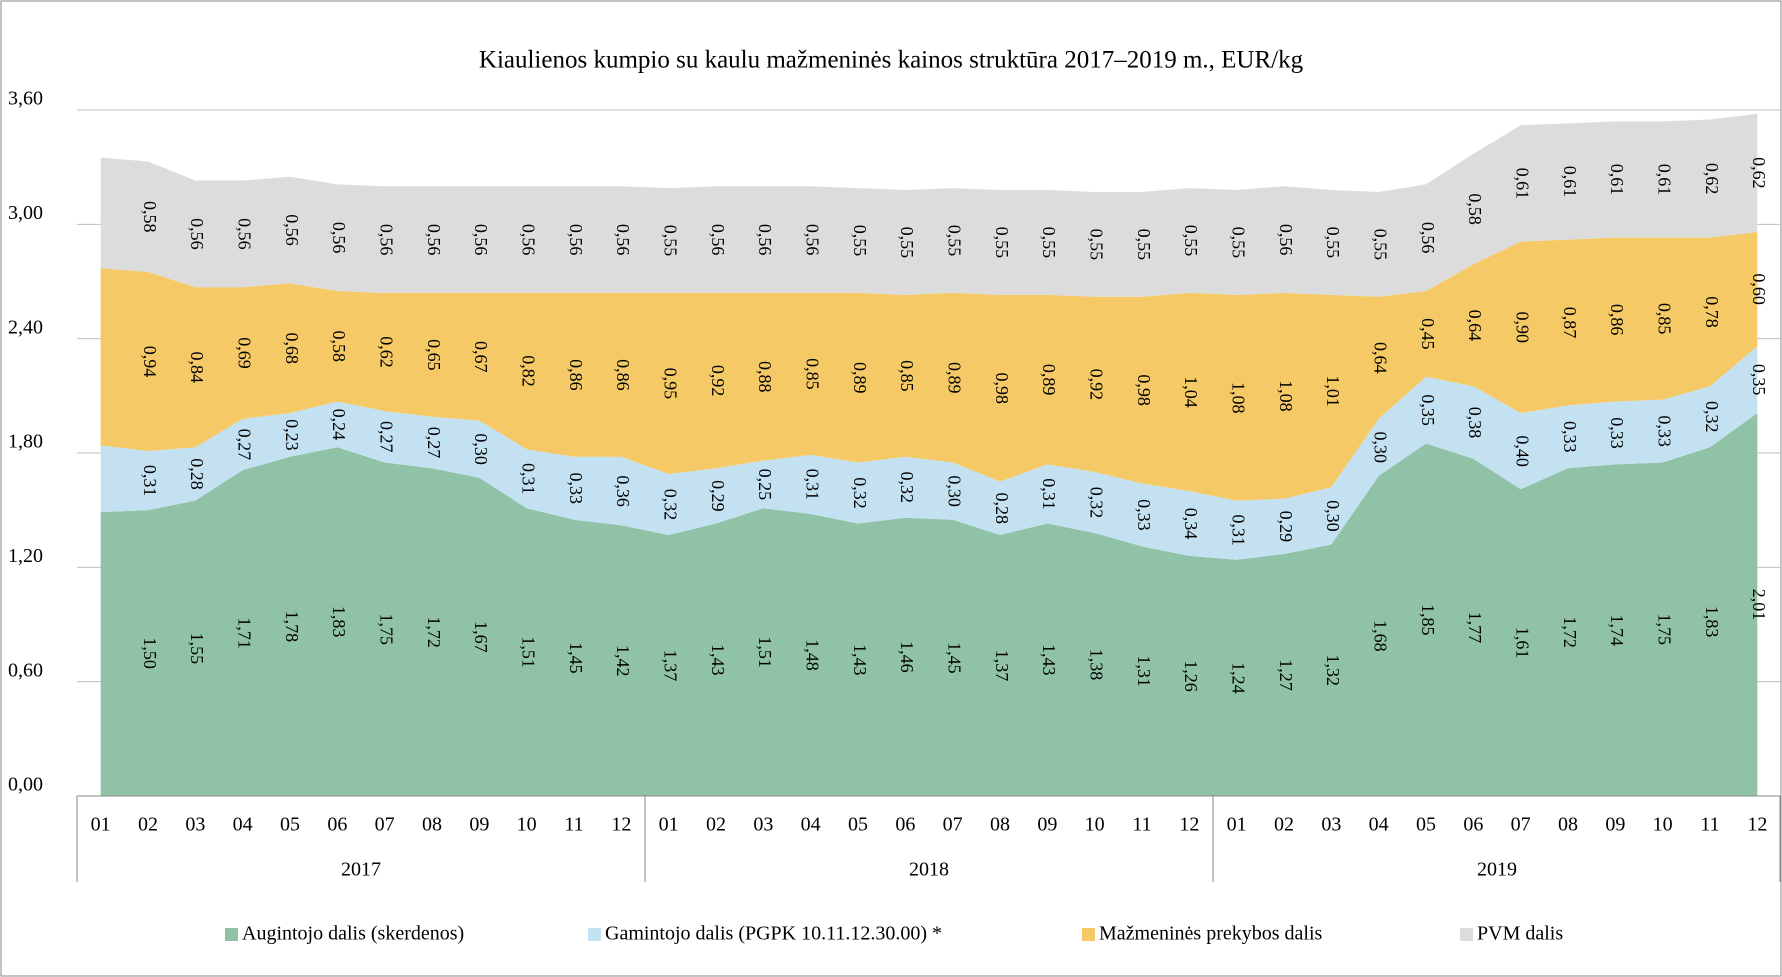 This screenshot has width=1782, height=977. What do you see at coordinates (432, 825) in the screenshot?
I see `x-tick-label: 08` at bounding box center [432, 825].